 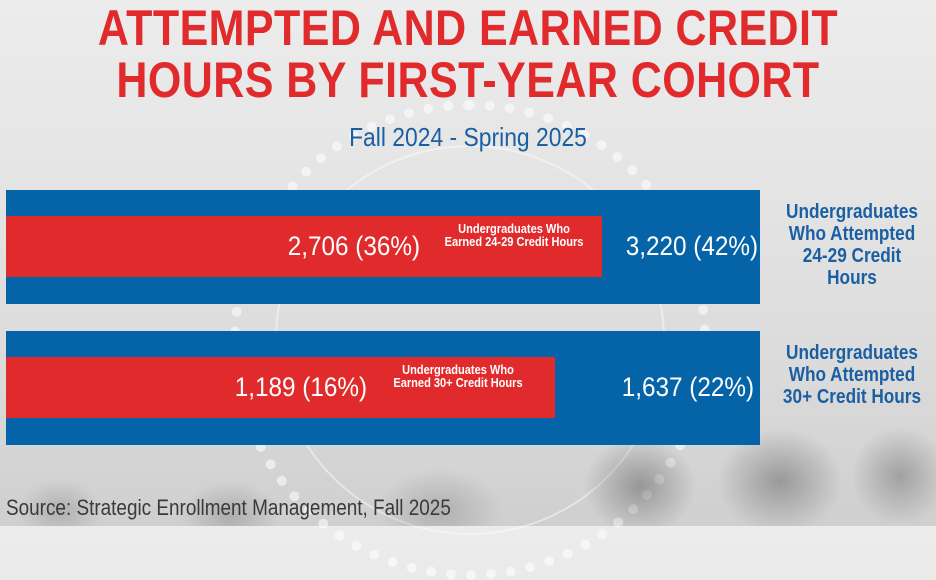 What do you see at coordinates (691, 246) in the screenshot?
I see `attempted-value-24-29: 3,220 (42%)` at bounding box center [691, 246].